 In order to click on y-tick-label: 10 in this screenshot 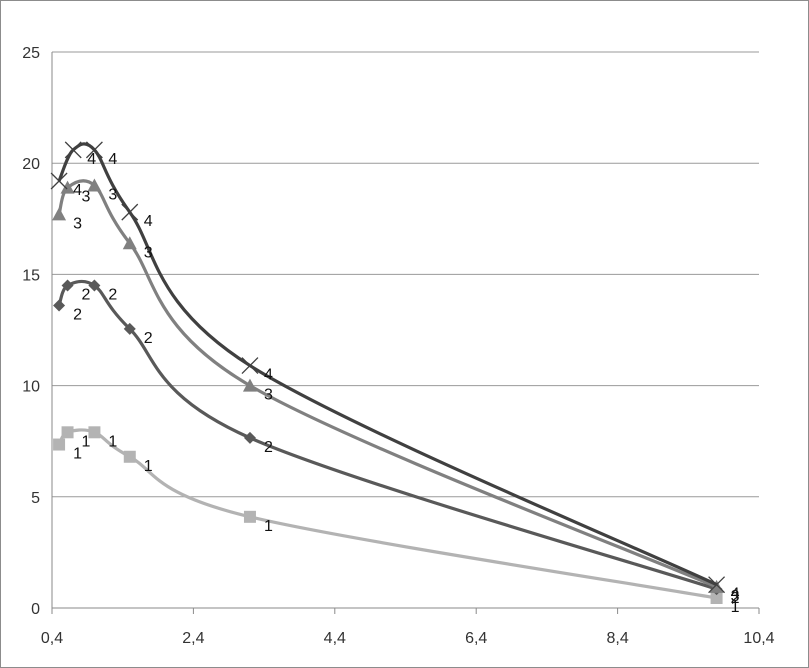, I will do `click(31, 387)`.